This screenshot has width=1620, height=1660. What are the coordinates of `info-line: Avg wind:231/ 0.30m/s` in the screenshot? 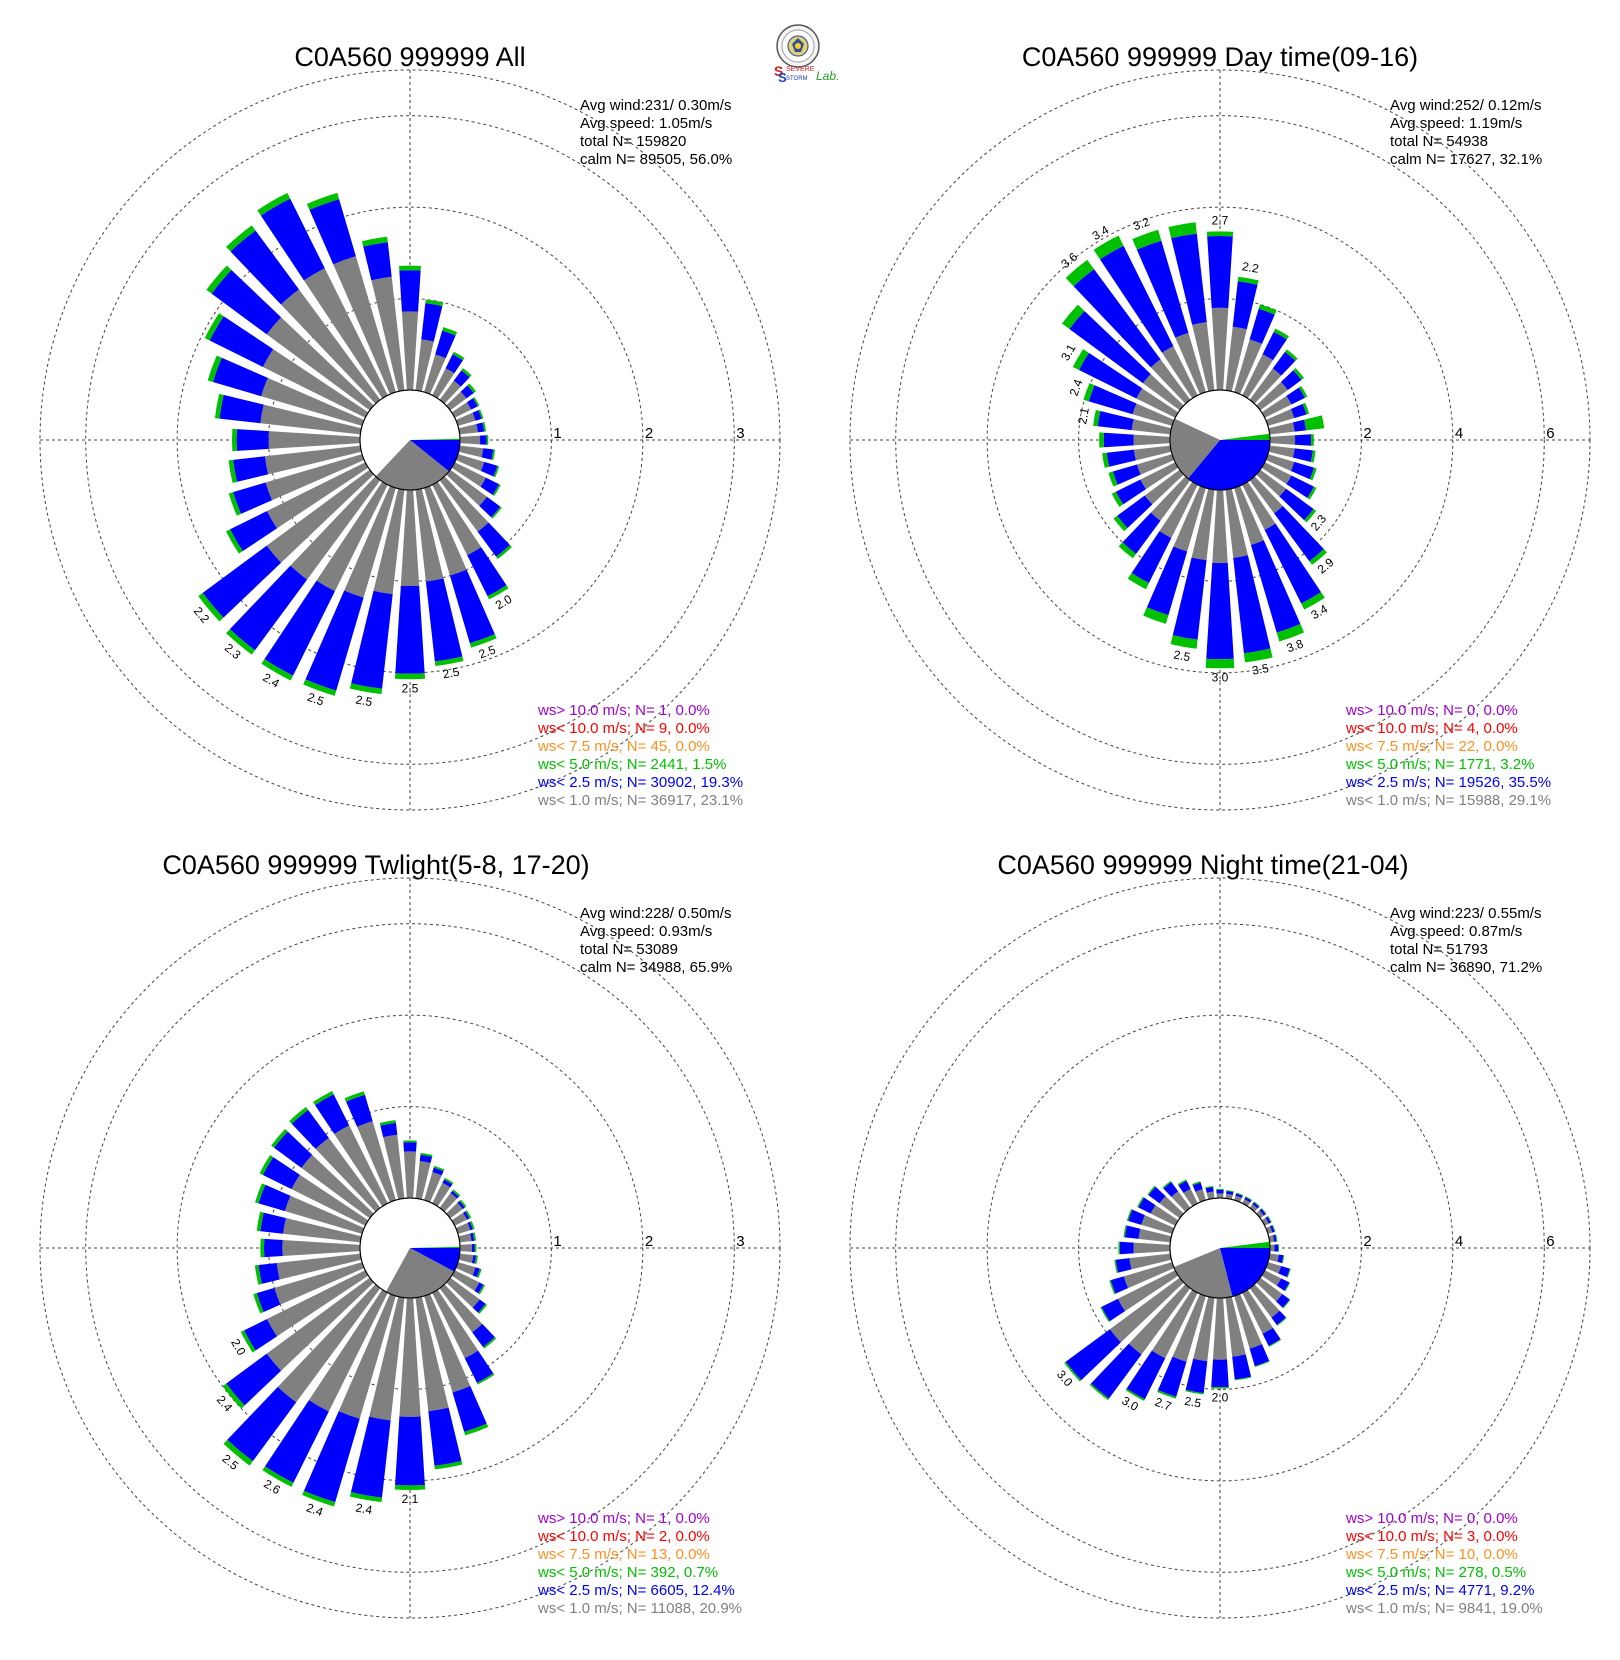 It's located at (655, 105).